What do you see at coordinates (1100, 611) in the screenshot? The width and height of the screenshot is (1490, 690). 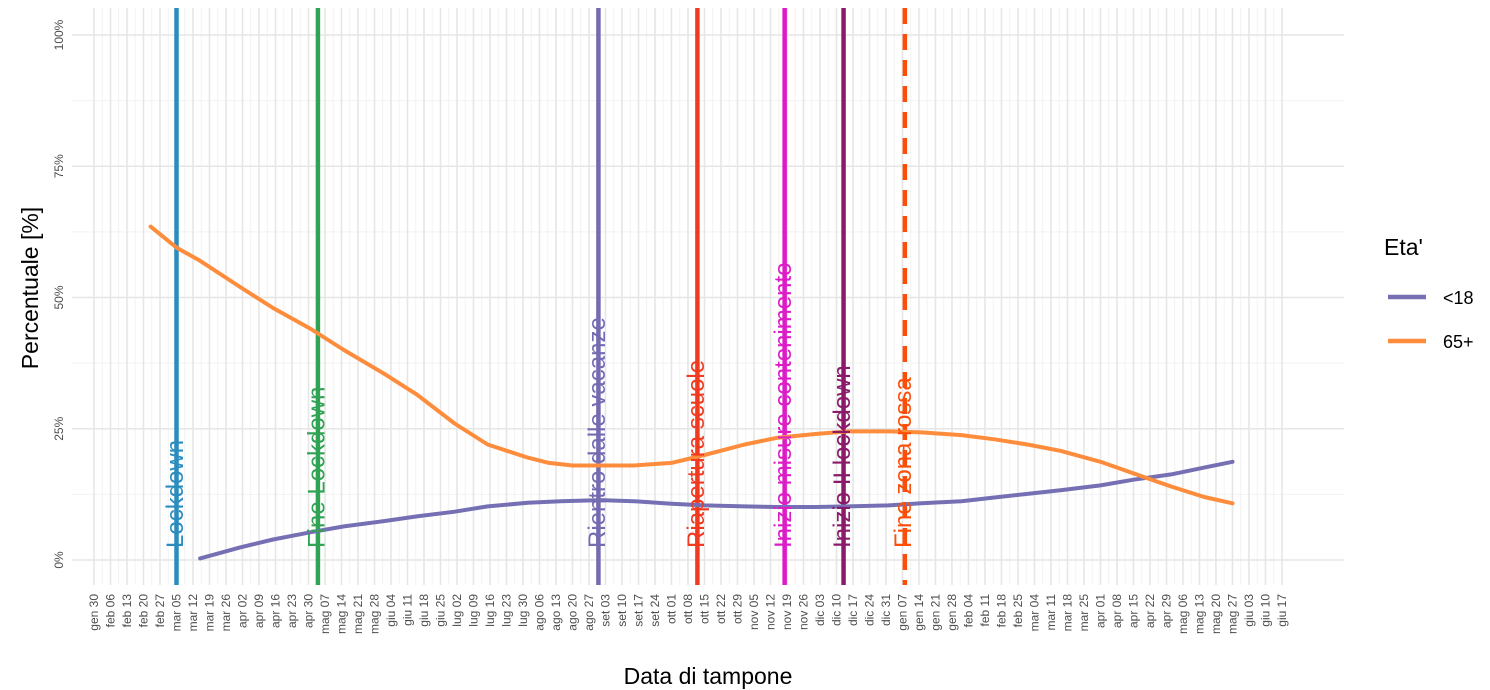 I see `x-tick-label: apr 01` at bounding box center [1100, 611].